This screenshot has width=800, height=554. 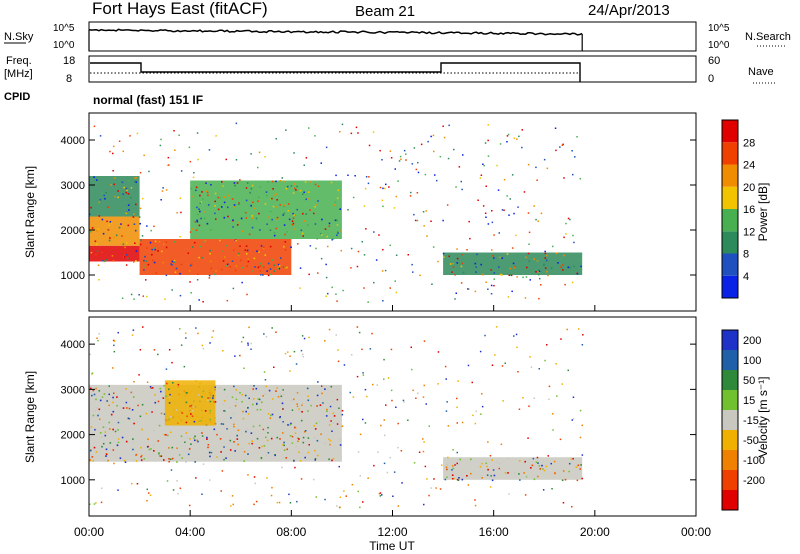 I want to click on nsky-line, so click(x=335, y=32).